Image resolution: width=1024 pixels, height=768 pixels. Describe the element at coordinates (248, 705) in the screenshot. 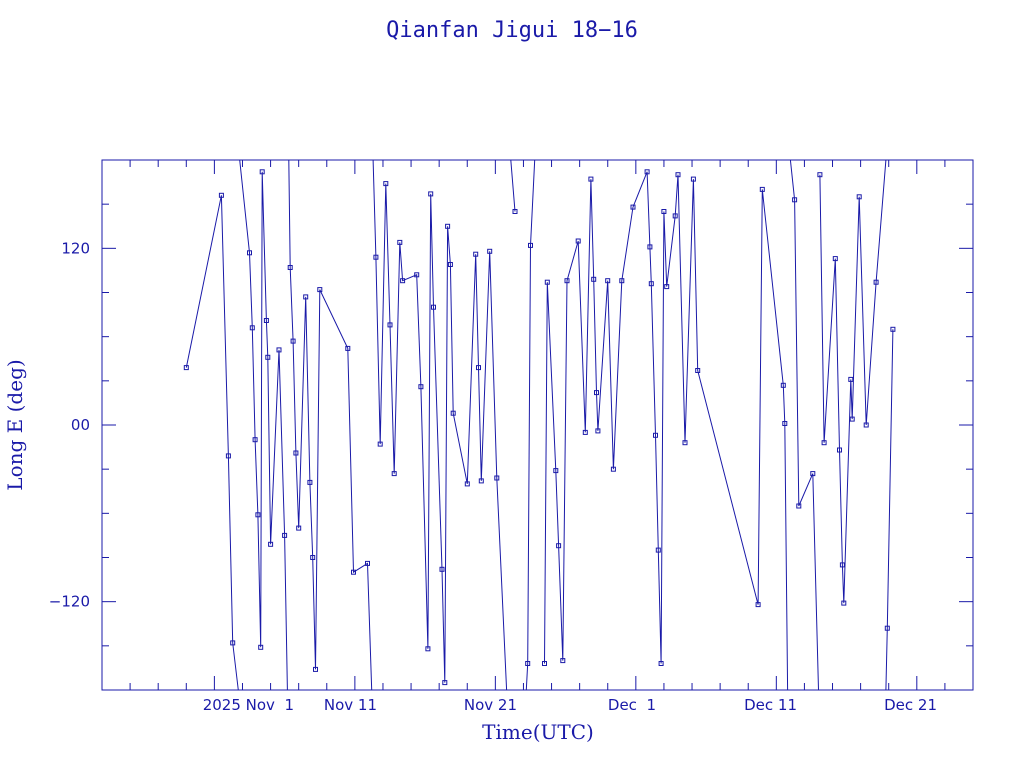

I see `x-tick-label: 2025 Nov 1` at that location.